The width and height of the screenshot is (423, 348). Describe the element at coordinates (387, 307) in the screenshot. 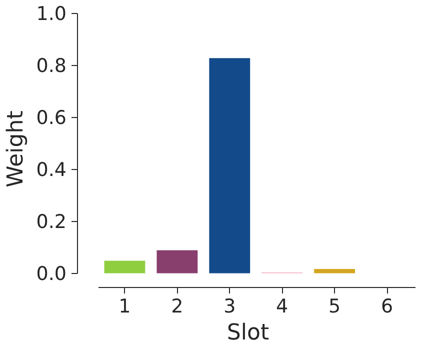

I see `x-tick-label: 6` at that location.